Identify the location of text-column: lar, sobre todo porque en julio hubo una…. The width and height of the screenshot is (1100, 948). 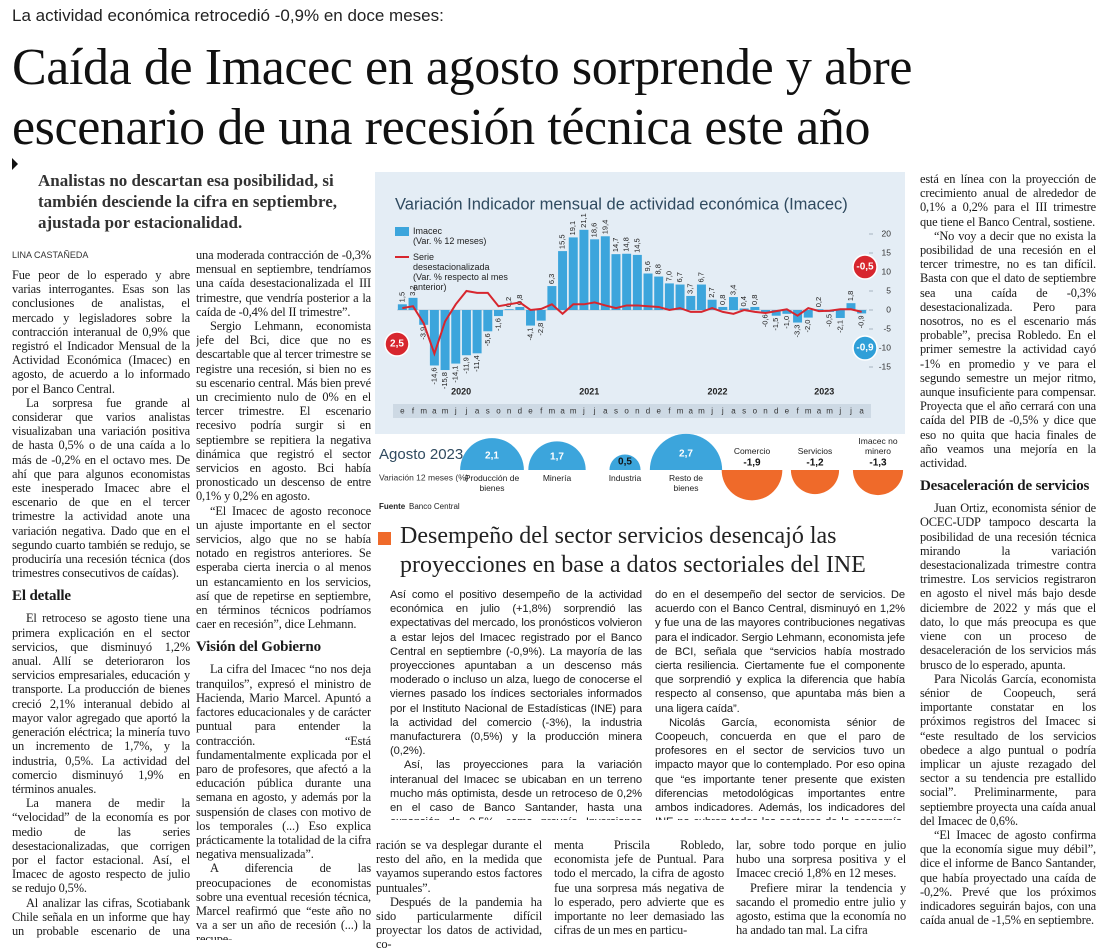
(821, 893).